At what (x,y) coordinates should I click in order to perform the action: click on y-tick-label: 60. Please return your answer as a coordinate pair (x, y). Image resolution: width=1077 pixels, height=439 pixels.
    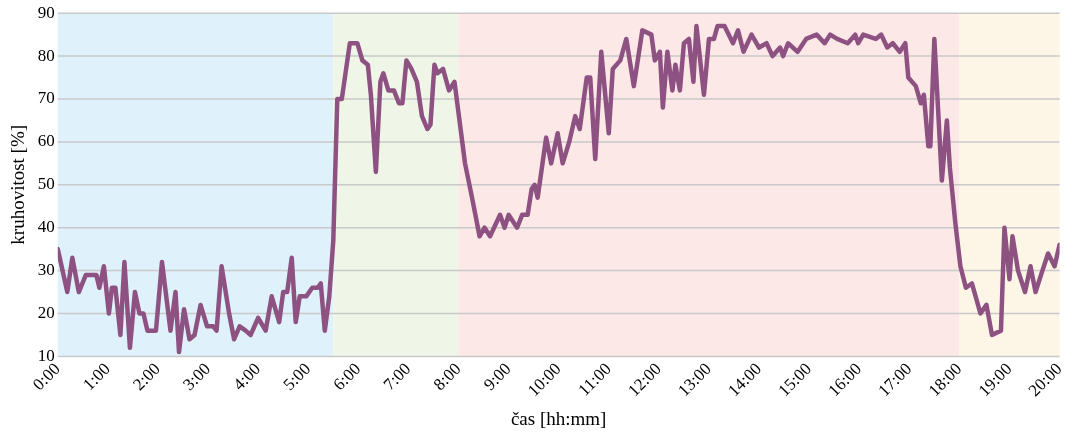
    Looking at the image, I should click on (46, 141).